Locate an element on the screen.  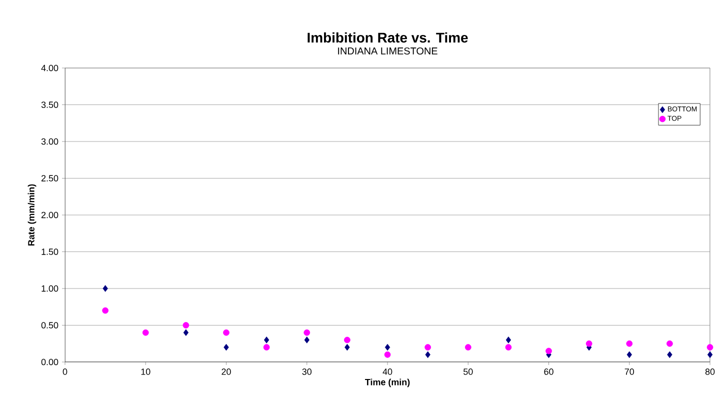
x-tick-label: 20 is located at coordinates (226, 371).